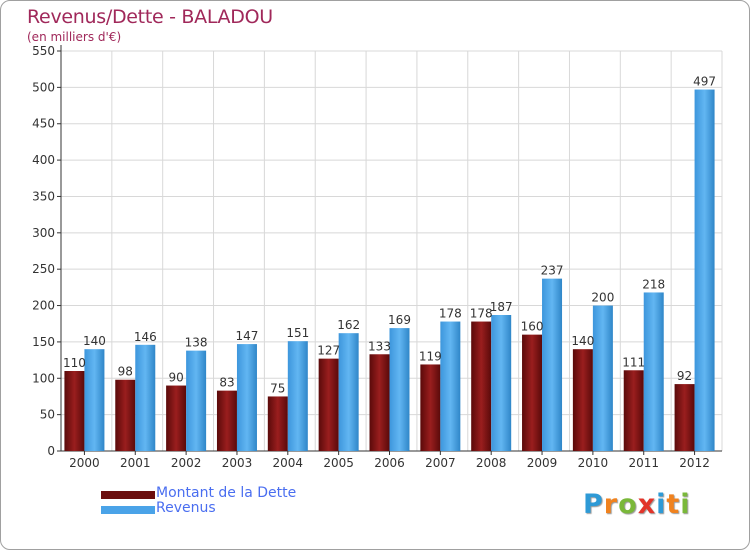  I want to click on x-tick-label-2004: 2004, so click(288, 463).